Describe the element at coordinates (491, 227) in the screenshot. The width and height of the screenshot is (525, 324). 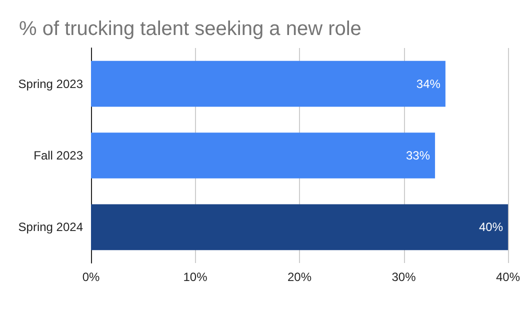
I see `data-label: 40%` at that location.